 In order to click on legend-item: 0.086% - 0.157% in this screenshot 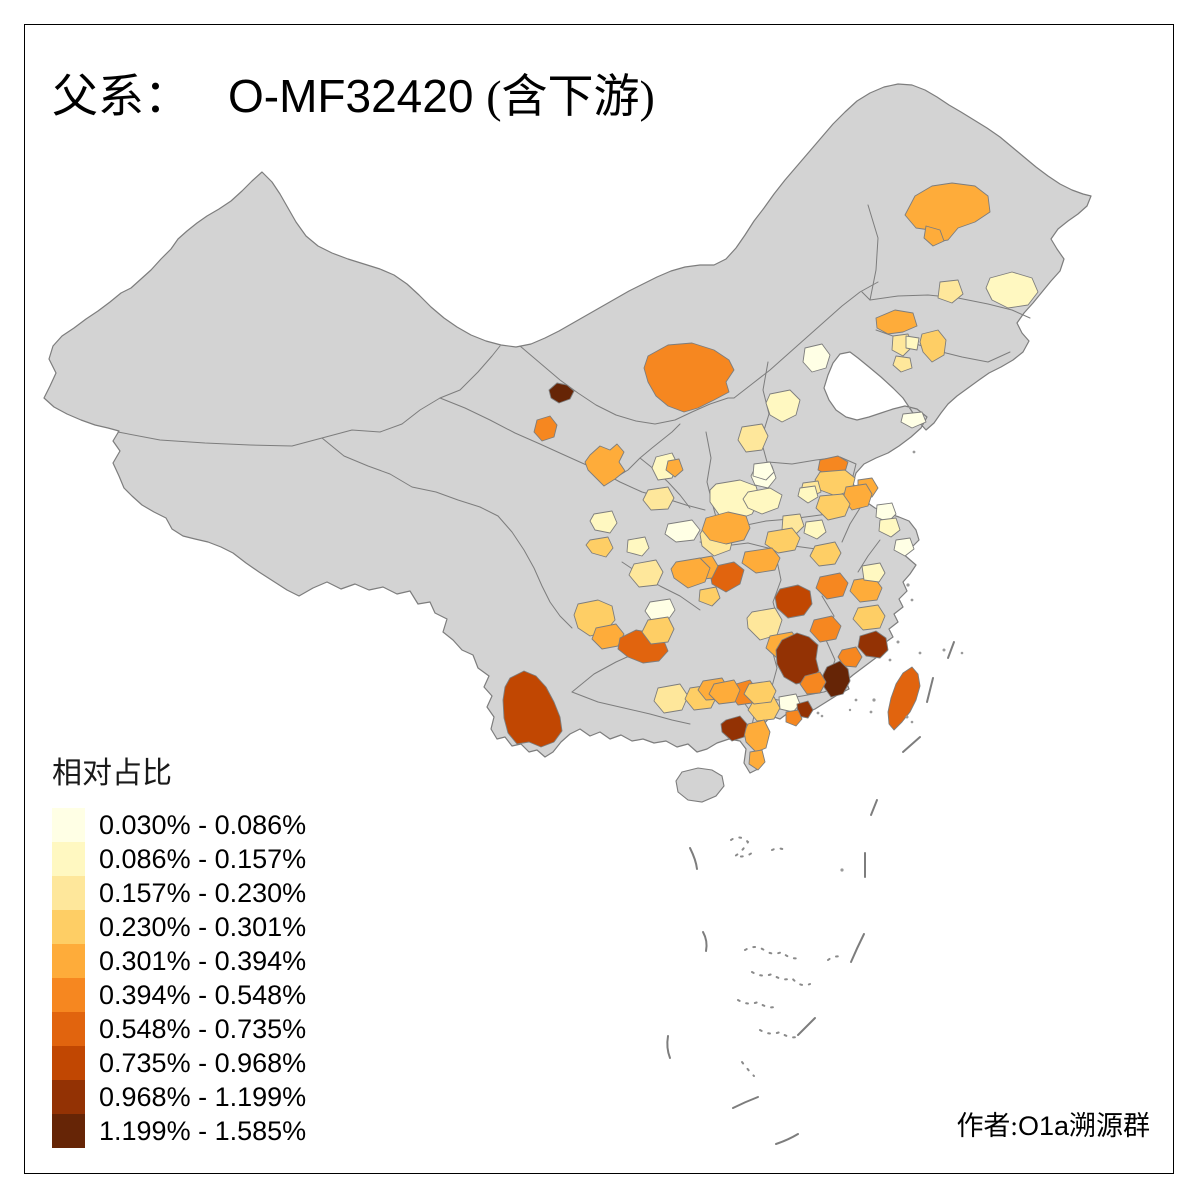, I will do `click(179, 859)`.